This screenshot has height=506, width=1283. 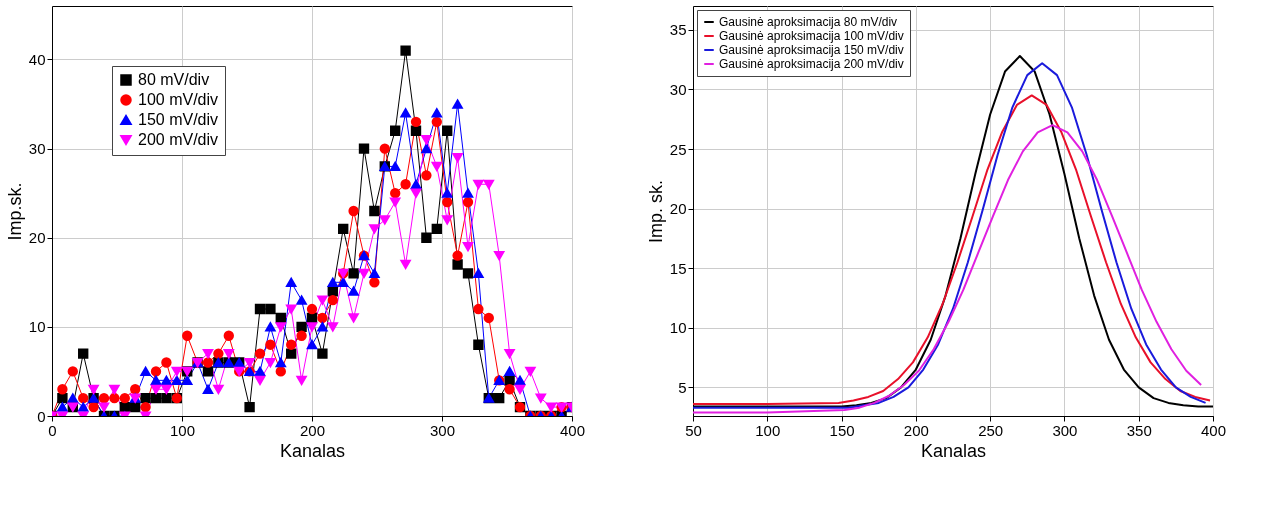 I want to click on x-tick-label: 0, so click(x=52, y=430).